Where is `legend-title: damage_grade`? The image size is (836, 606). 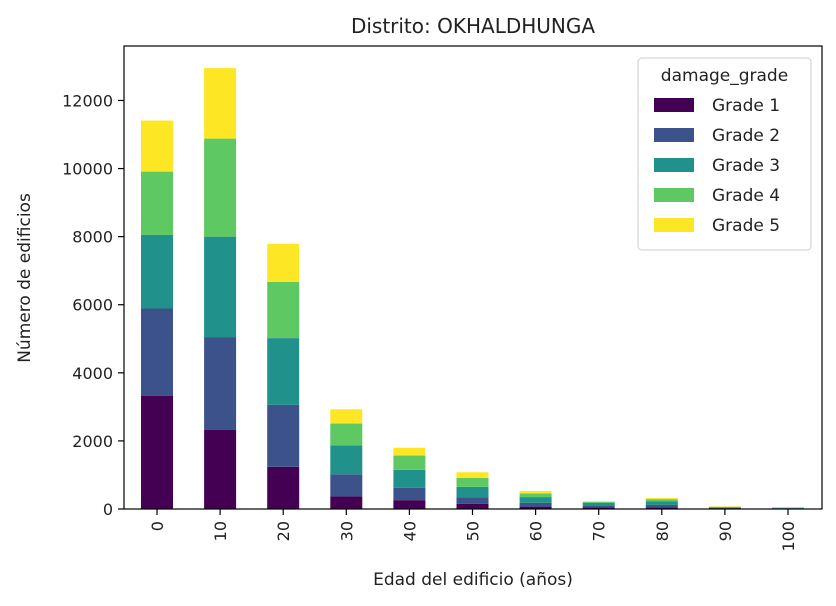
legend-title: damage_grade is located at coordinates (724, 76).